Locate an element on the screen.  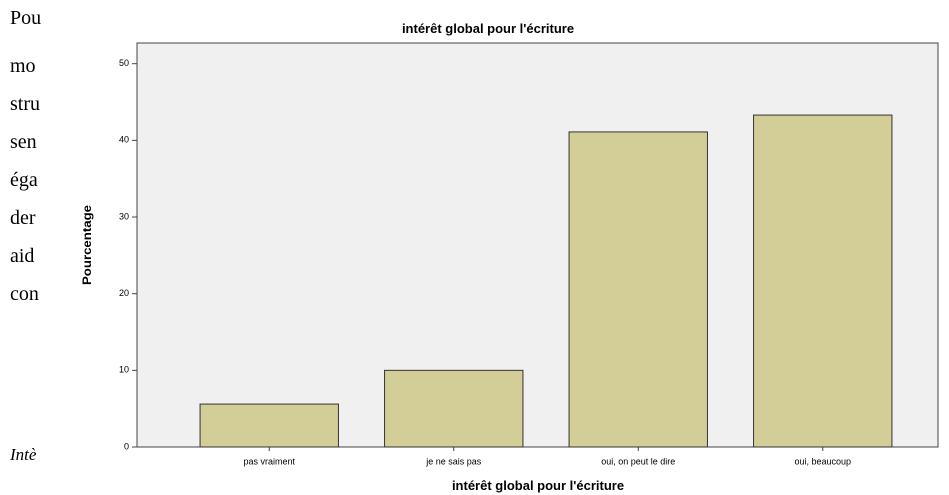
x-tick-label: oui, on peut le dire is located at coordinates (638, 461).